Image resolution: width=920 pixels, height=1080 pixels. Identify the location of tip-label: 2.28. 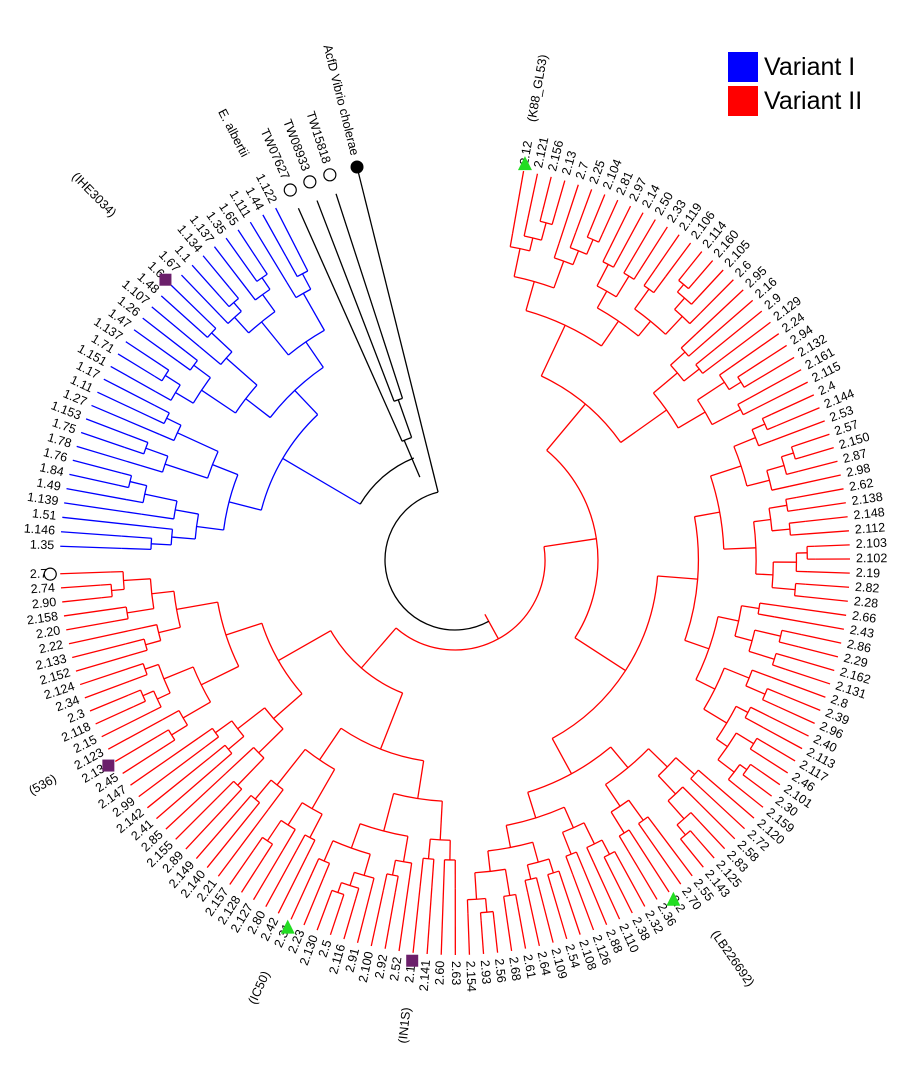
(866, 602).